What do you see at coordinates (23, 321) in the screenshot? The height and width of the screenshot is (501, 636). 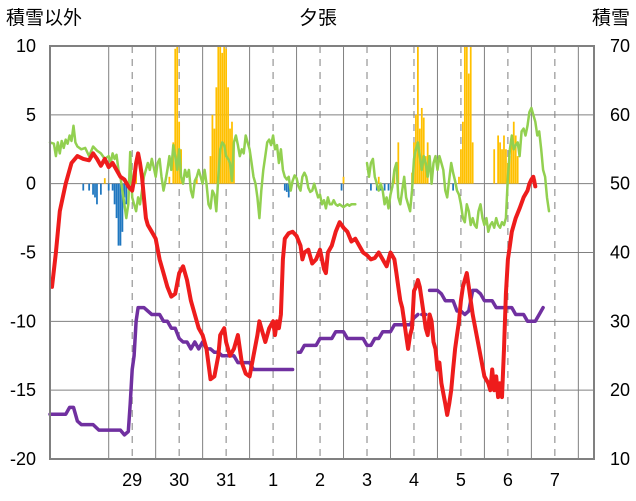 I see `left-tick-label: -10` at bounding box center [23, 321].